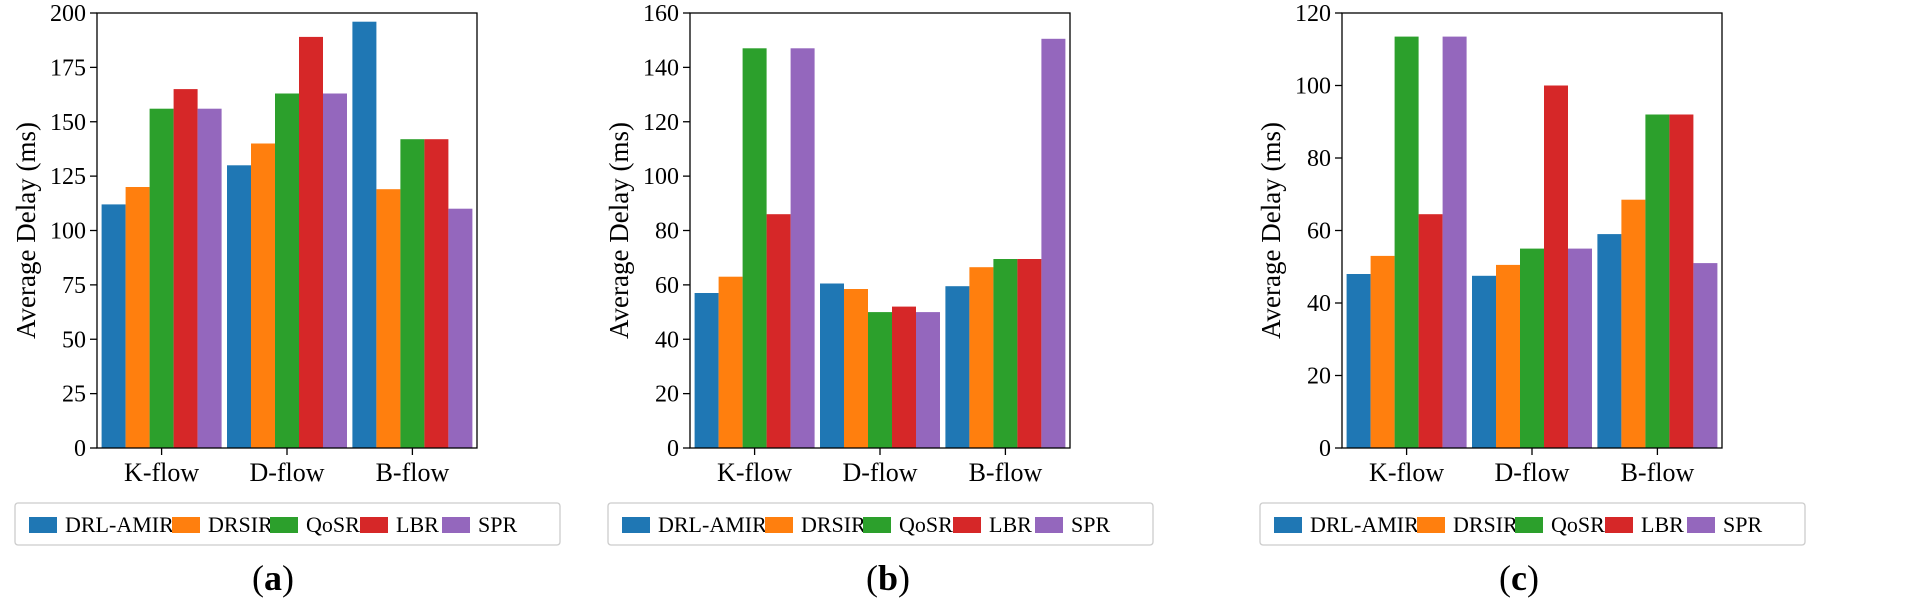 This screenshot has height=601, width=1905. What do you see at coordinates (1705, 355) in the screenshot?
I see `bar-c-spr-b-flow` at bounding box center [1705, 355].